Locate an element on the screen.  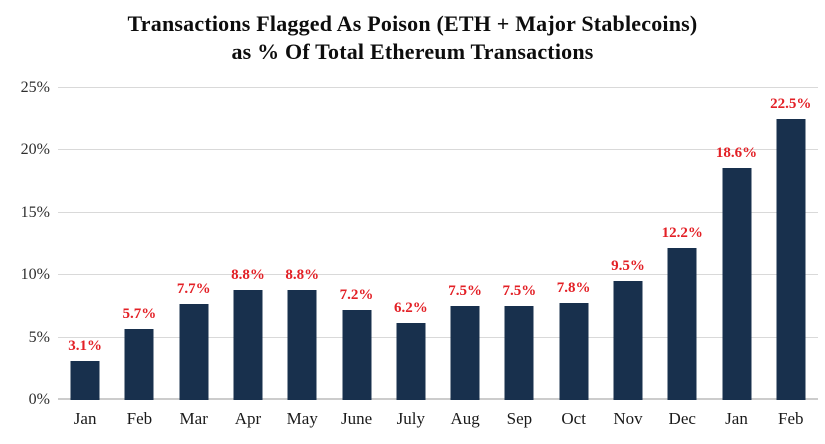
y-axis-tick-label: 0% is located at coordinates (39, 399).